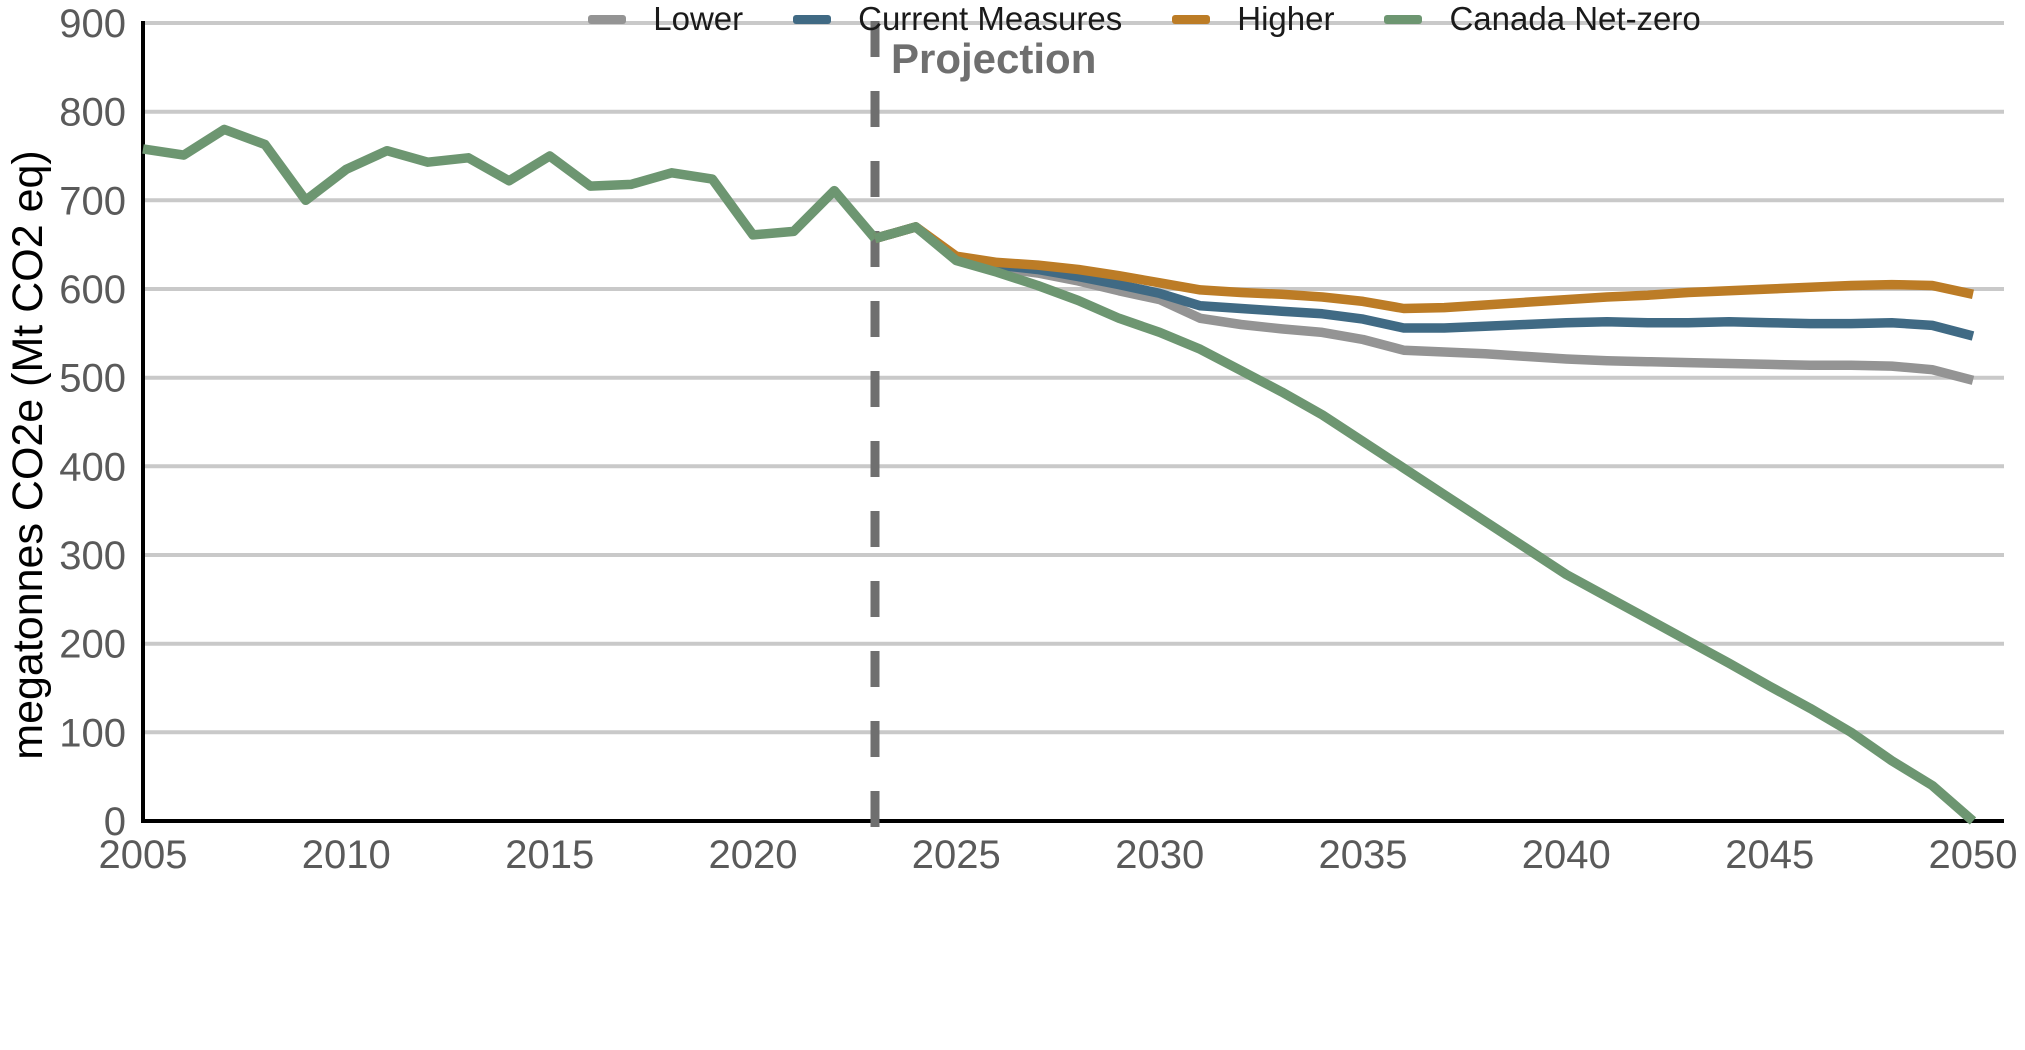 The width and height of the screenshot is (2025, 1050). What do you see at coordinates (956, 855) in the screenshot?
I see `x-tick-label-2025: 2025` at bounding box center [956, 855].